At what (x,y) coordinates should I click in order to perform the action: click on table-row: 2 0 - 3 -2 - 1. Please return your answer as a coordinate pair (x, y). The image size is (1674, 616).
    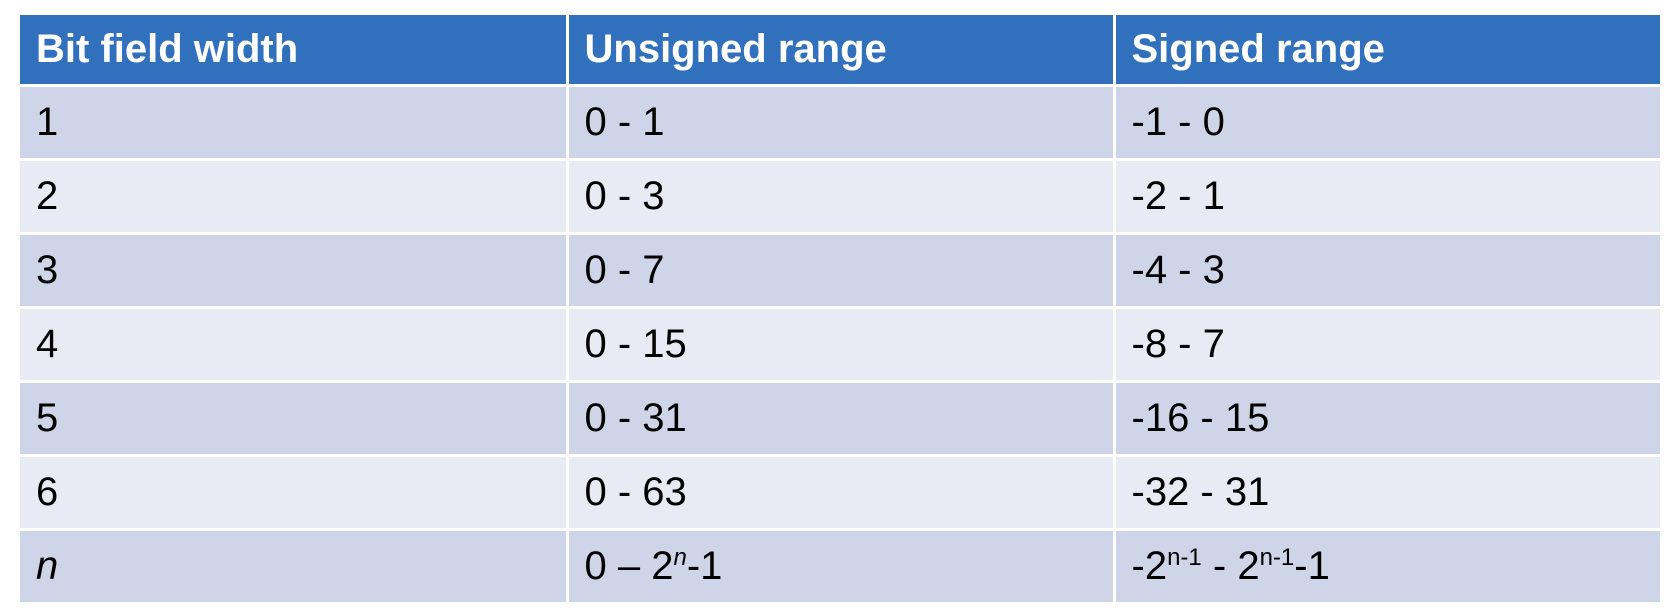
    Looking at the image, I should click on (840, 197).